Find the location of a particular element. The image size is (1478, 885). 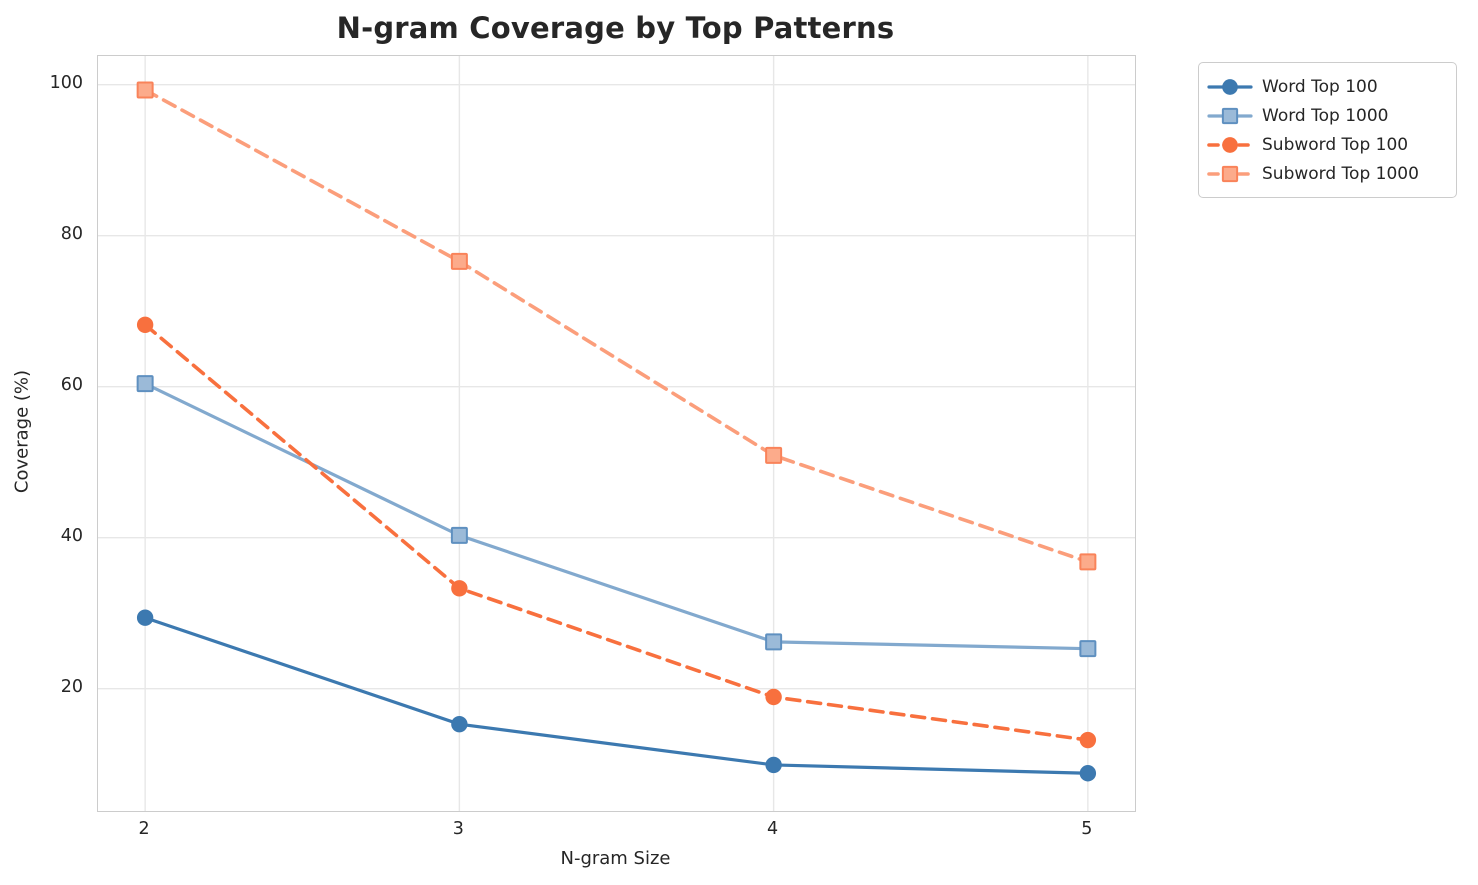

x-tick-label: 3 is located at coordinates (458, 829).